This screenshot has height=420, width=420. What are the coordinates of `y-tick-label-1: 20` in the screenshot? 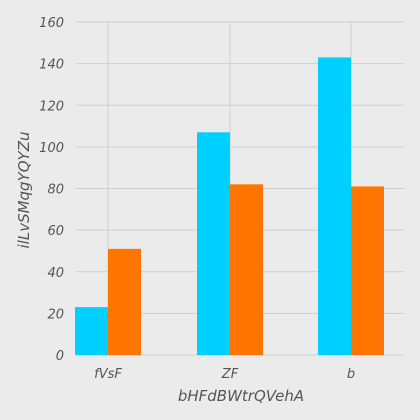 It's located at (55, 314).